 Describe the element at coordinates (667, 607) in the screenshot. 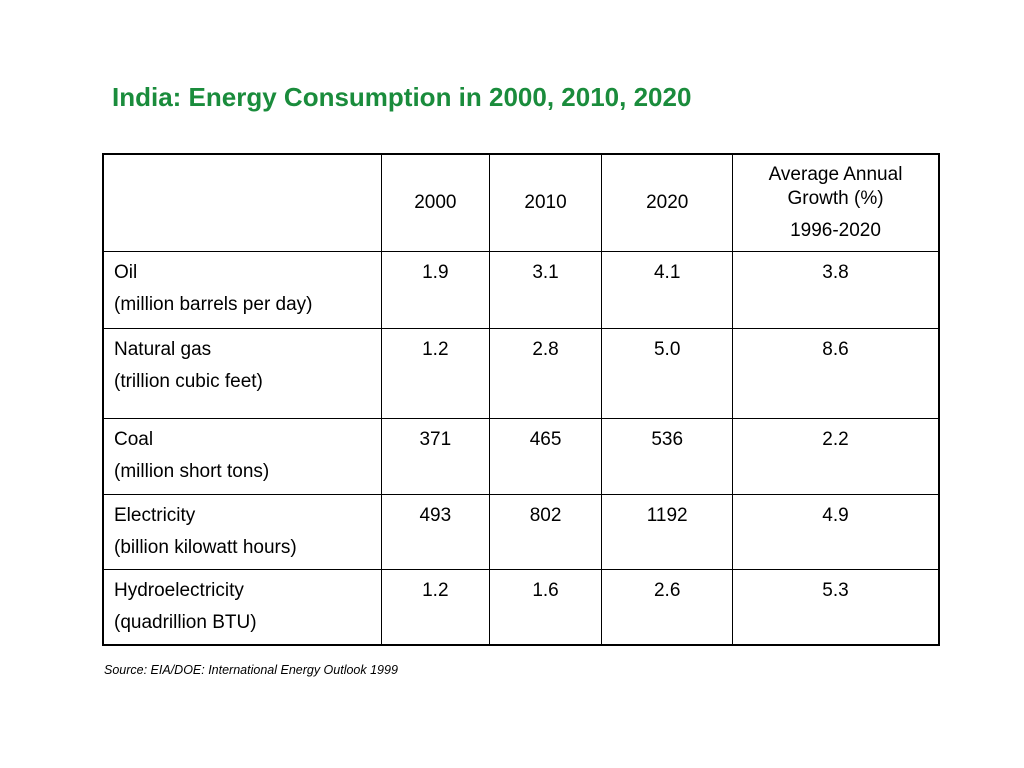

I see `cell-2020: 2.6` at that location.